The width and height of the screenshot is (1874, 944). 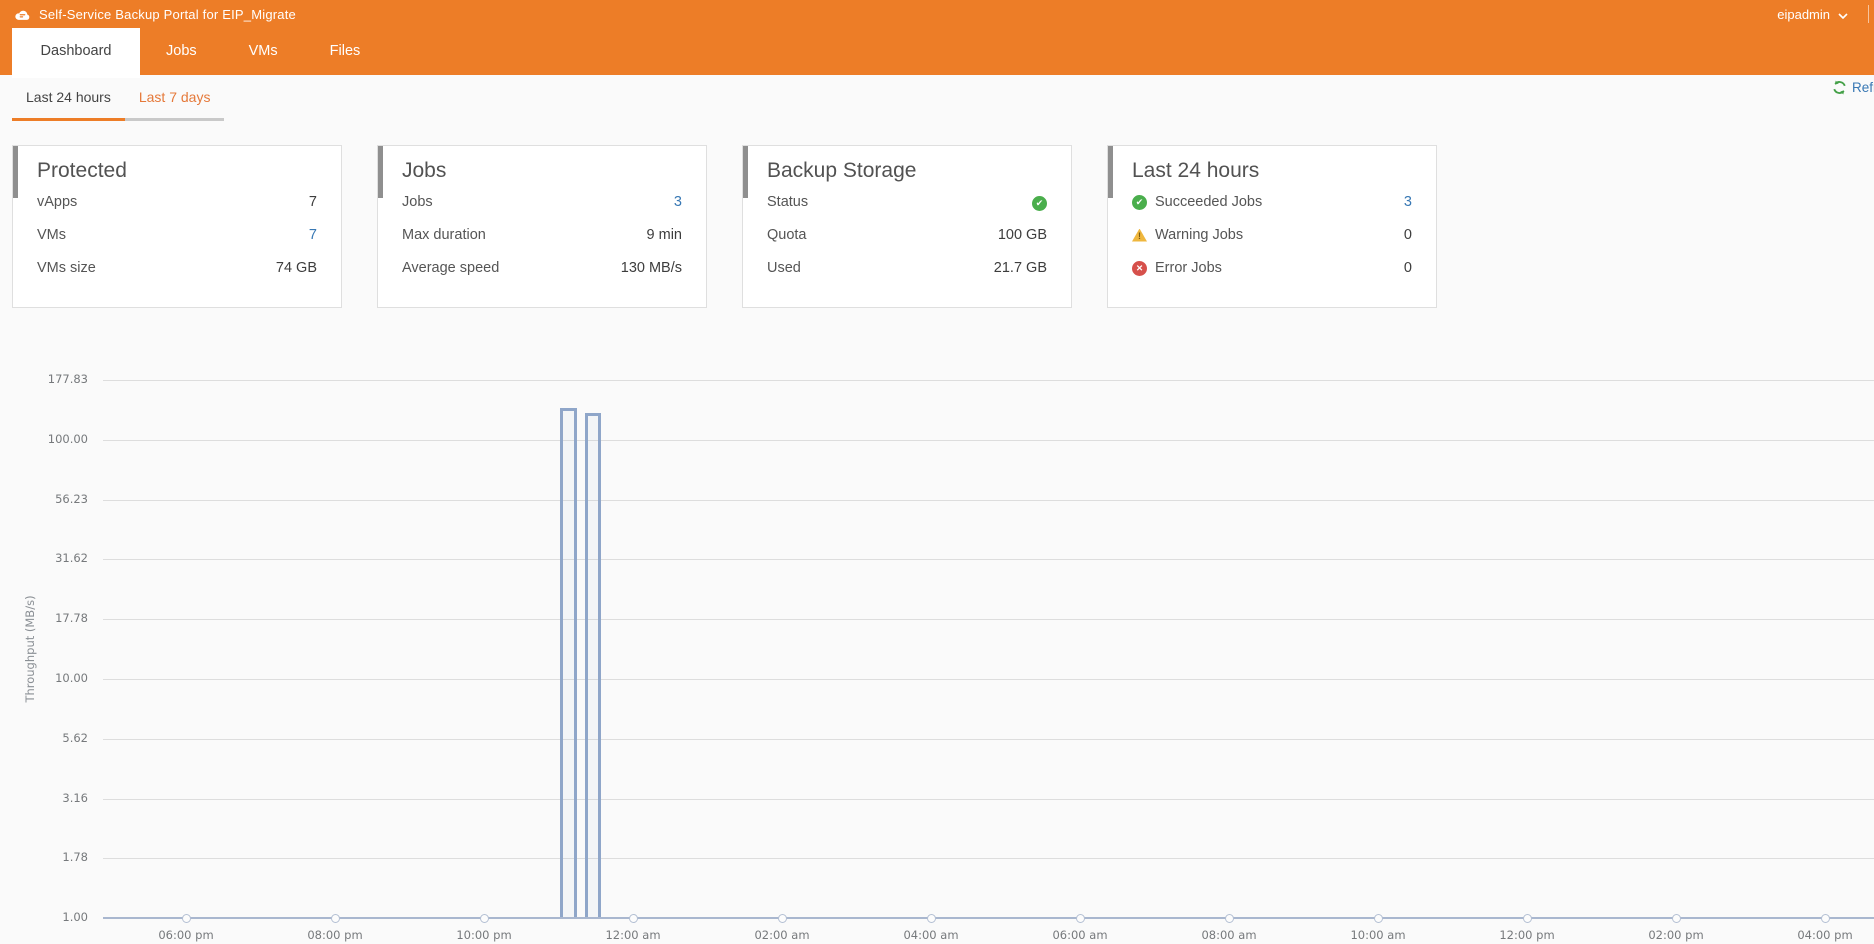 I want to click on cloud-icon, so click(x=22, y=14).